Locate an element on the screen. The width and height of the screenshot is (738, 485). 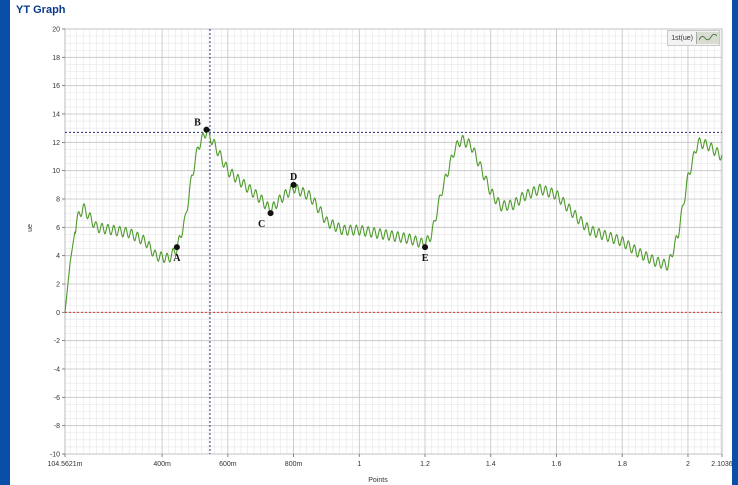
window-title: YT Graph is located at coordinates (41, 10).